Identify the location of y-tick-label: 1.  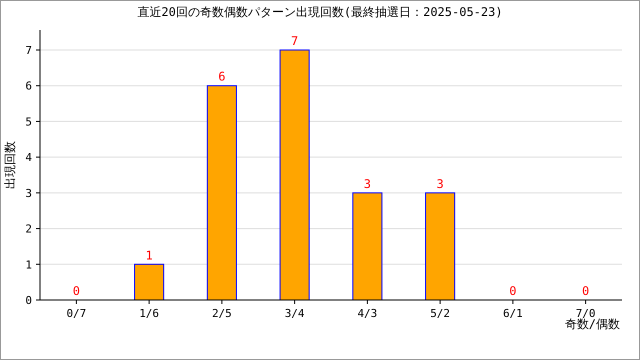
(28, 265).